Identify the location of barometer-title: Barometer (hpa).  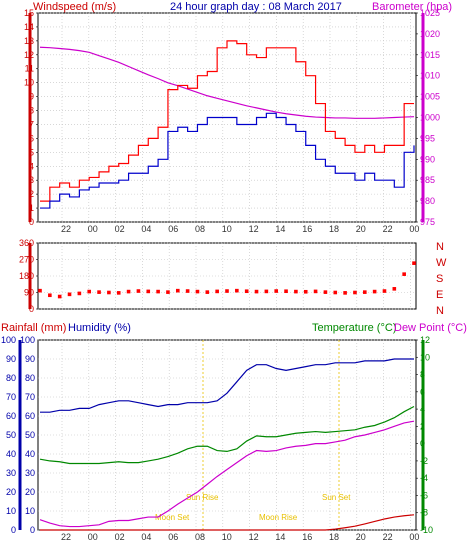
(412, 7).